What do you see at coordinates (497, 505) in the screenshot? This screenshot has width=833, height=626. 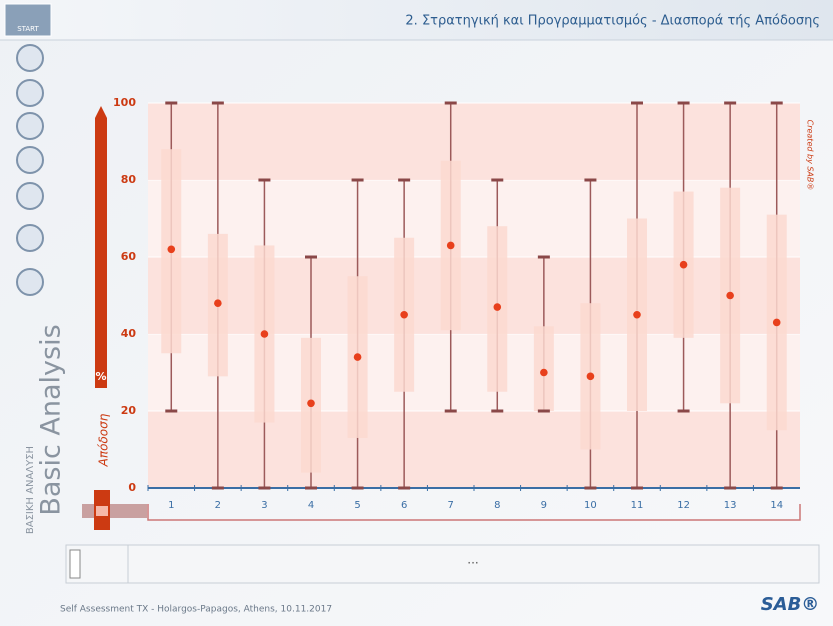 I see `x-tick-label: 8` at bounding box center [497, 505].